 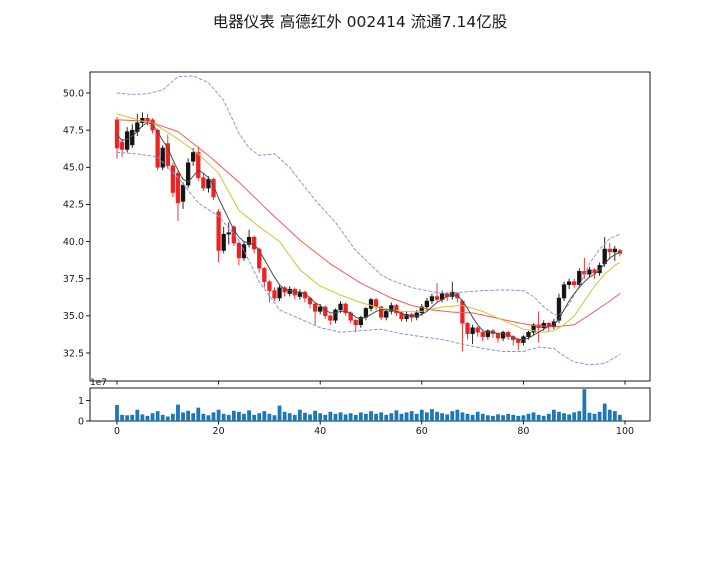 What do you see at coordinates (81, 421) in the screenshot?
I see `volume-tick-label: 0` at bounding box center [81, 421].